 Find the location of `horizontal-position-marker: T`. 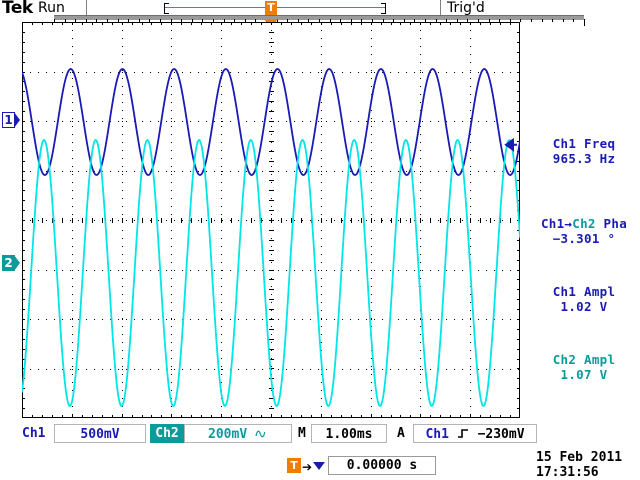

horizontal-position-marker: T is located at coordinates (294, 465).